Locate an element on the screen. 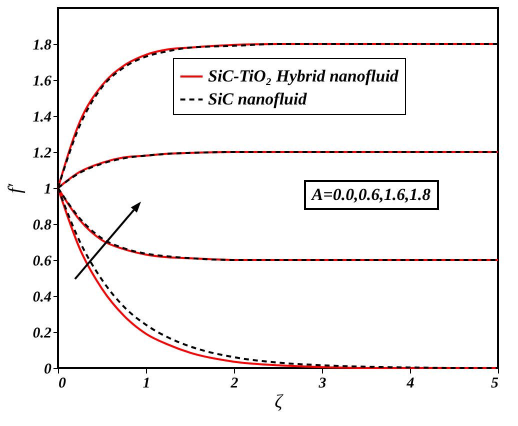 Image resolution: width=518 pixels, height=426 pixels. x-tick-label: 2 is located at coordinates (234, 384).